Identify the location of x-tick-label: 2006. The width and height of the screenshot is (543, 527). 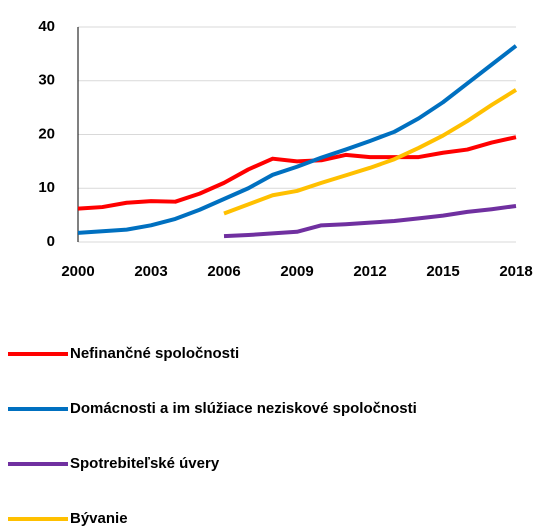
(223, 271).